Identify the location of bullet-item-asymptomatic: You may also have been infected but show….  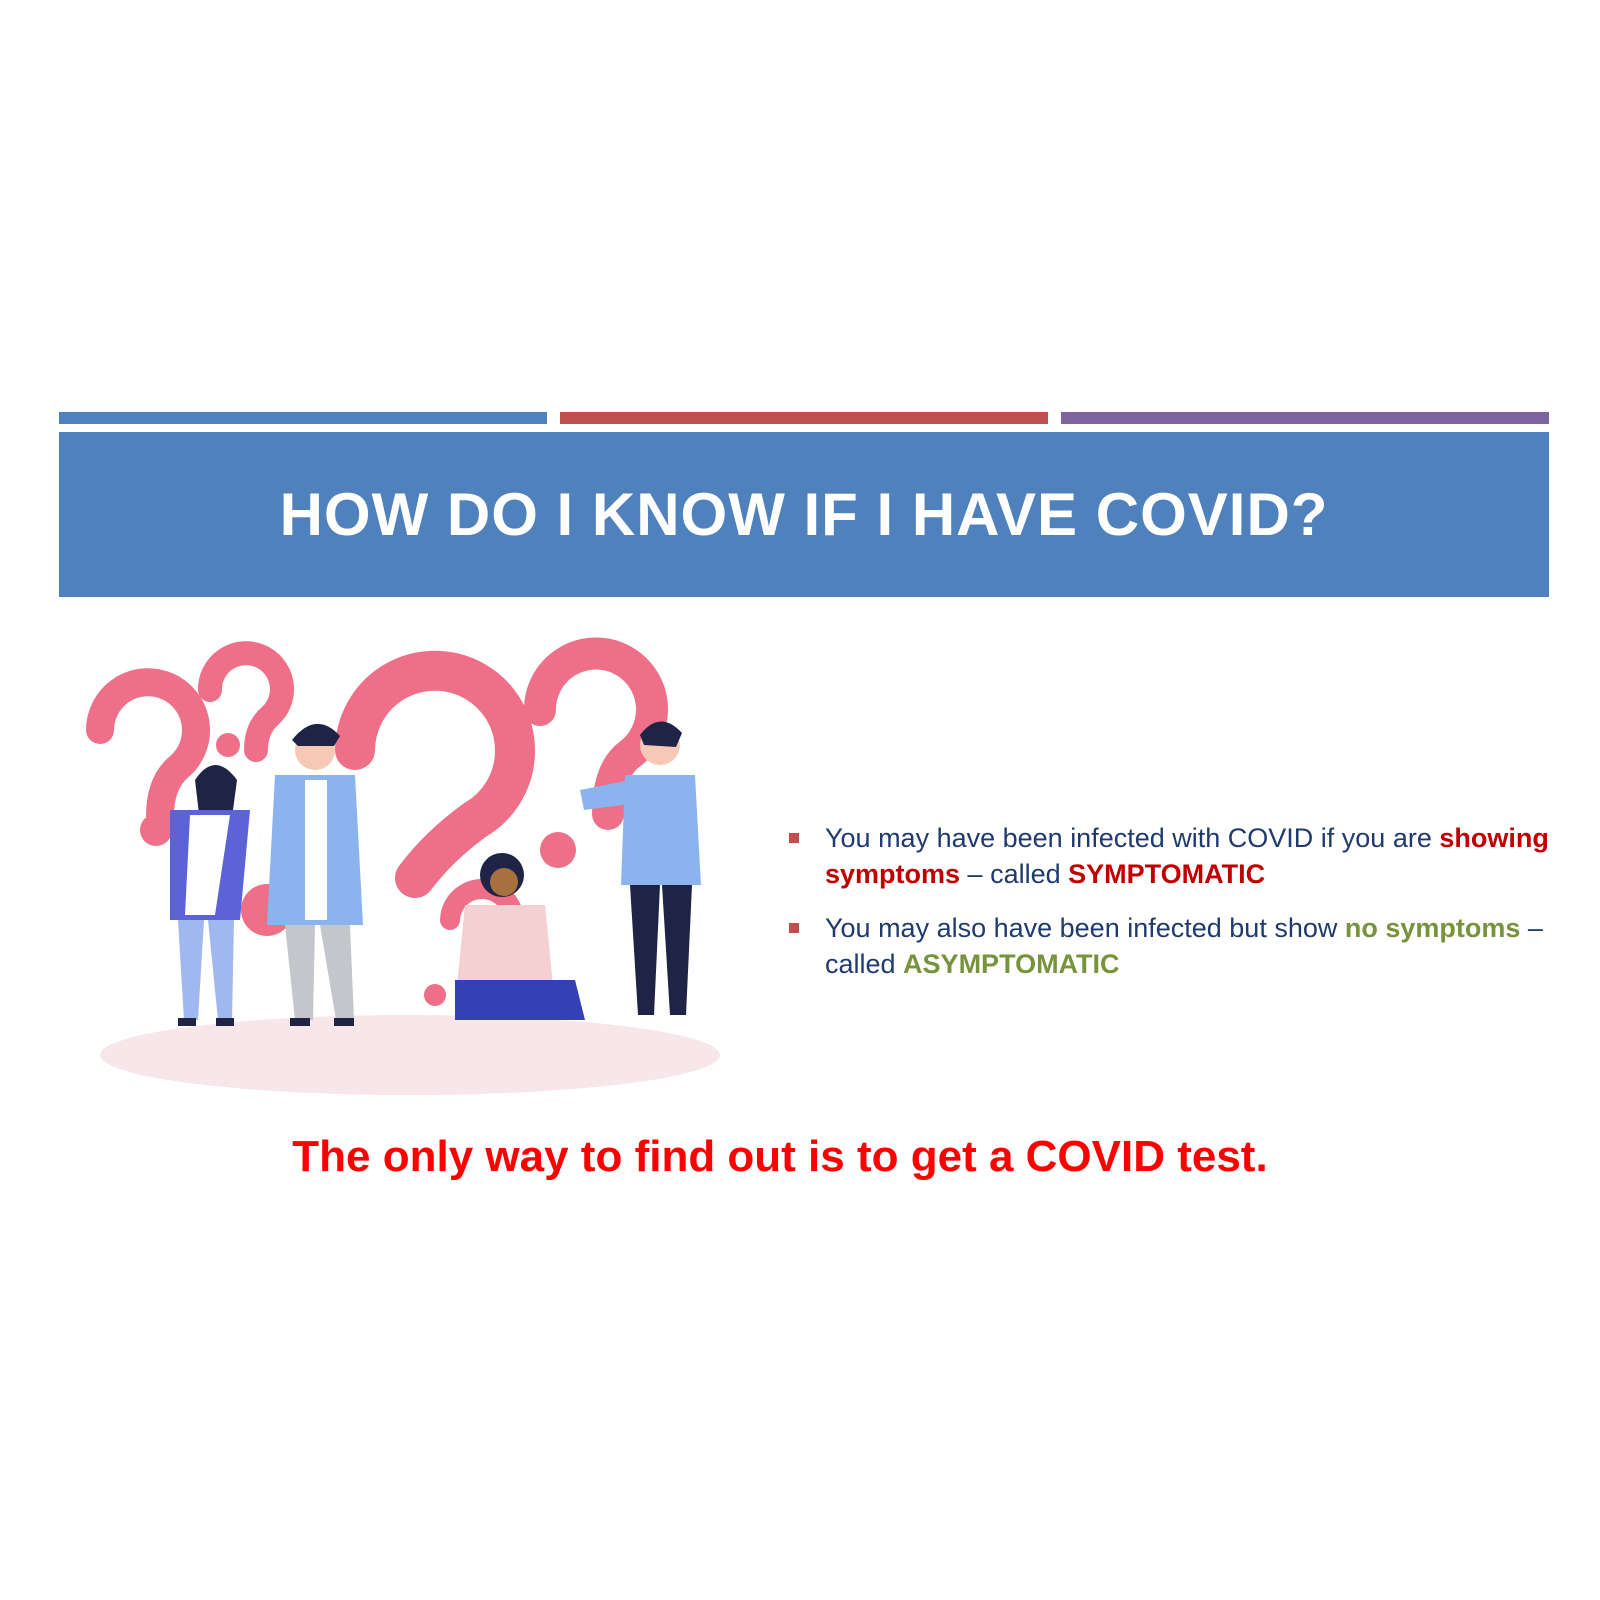
(1175, 946).